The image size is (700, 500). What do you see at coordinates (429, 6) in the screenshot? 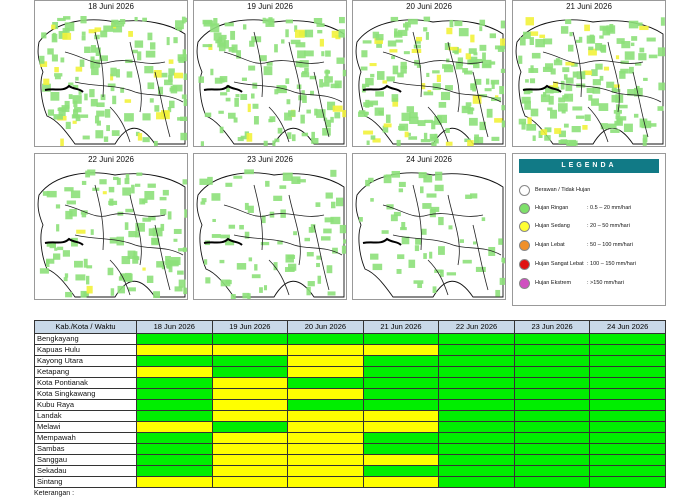
I see `map-title: 20 Juni 2026` at bounding box center [429, 6].